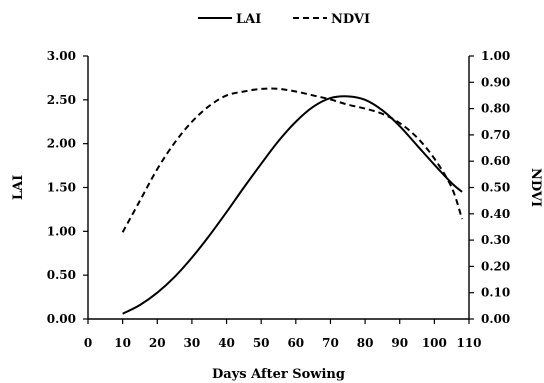 The image size is (544, 383). I want to click on x-tick-label: 100, so click(434, 343).